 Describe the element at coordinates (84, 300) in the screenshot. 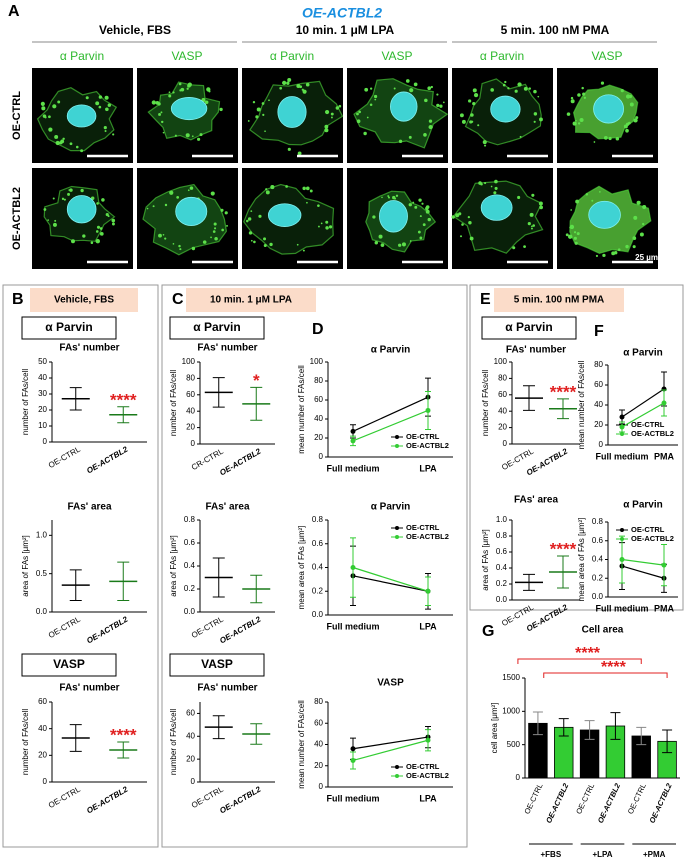

I see `condition-label: Vehicle, FBS` at that location.